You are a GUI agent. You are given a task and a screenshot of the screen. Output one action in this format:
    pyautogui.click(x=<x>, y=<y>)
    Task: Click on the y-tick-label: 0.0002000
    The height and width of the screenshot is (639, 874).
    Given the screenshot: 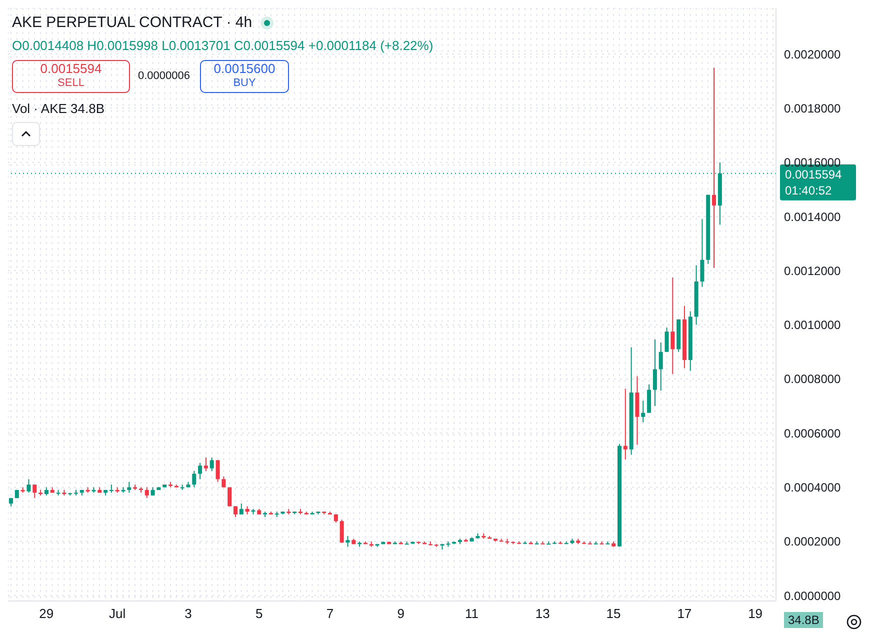 What is the action you would take?
    pyautogui.click(x=813, y=541)
    